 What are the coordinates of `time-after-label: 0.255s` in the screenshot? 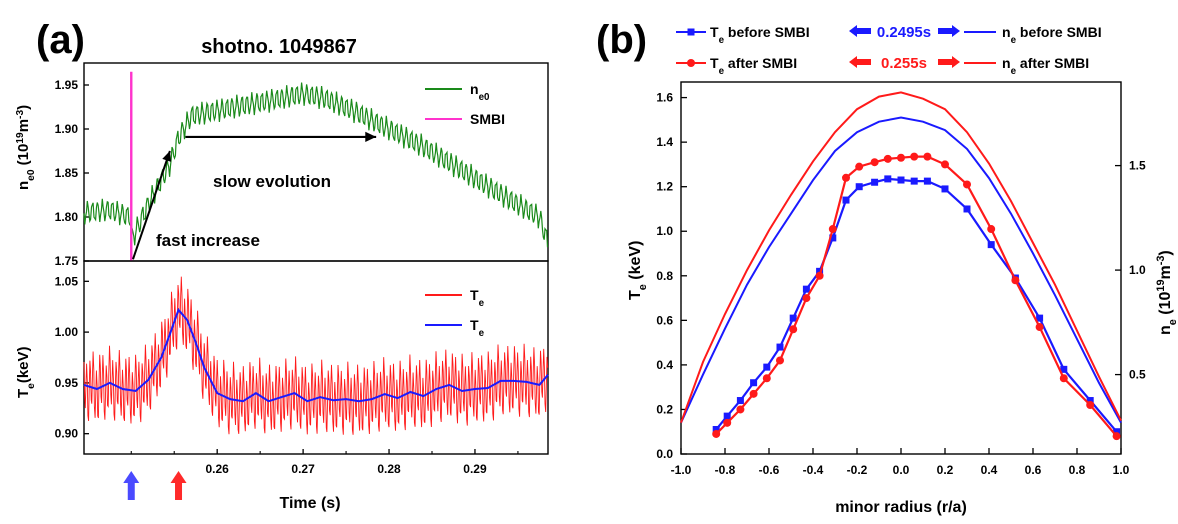 It's located at (904, 63).